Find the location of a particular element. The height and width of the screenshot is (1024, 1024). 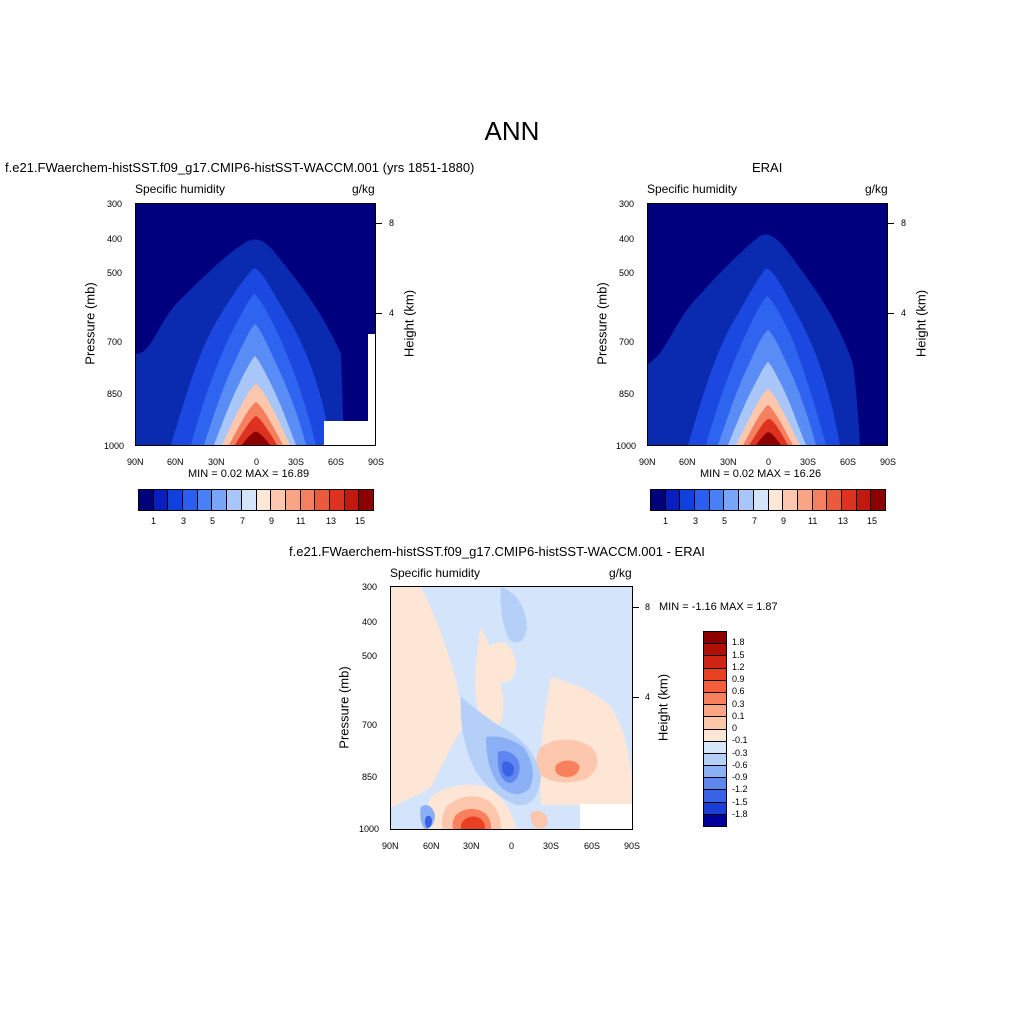

diff-stats: MIN = -1.16 MAX = 1.87 is located at coordinates (718, 607).